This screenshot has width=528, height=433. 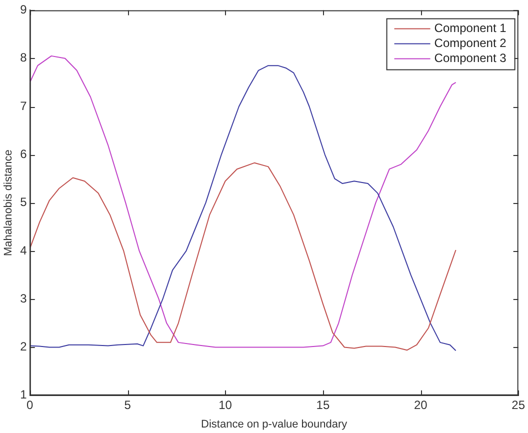 I want to click on x-tick-label: 25, so click(x=519, y=405).